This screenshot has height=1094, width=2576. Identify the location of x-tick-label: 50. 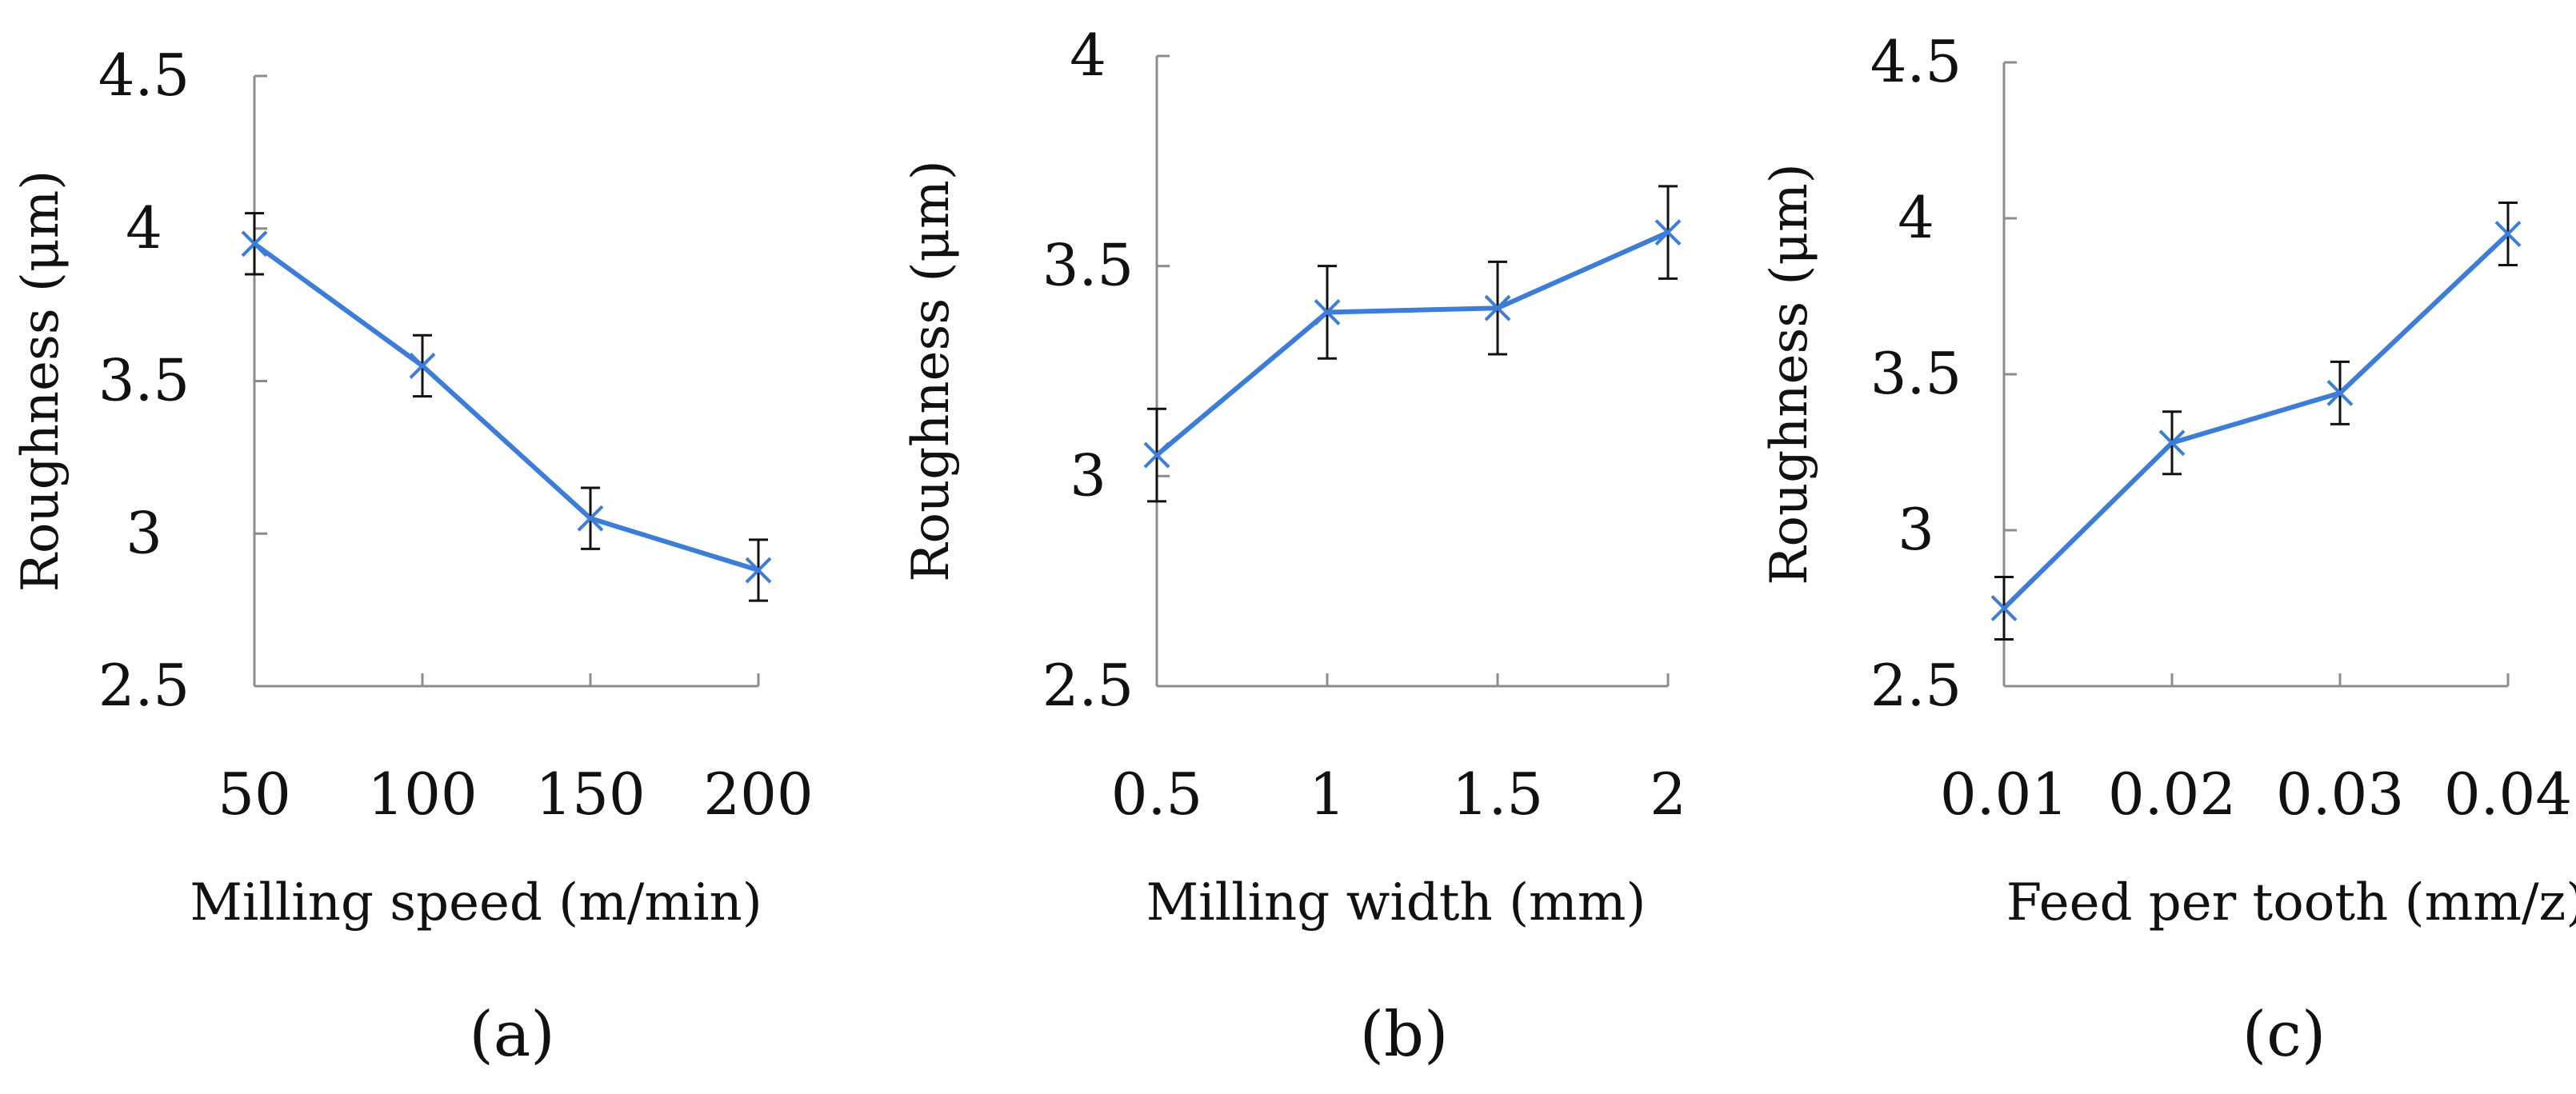
(254, 794).